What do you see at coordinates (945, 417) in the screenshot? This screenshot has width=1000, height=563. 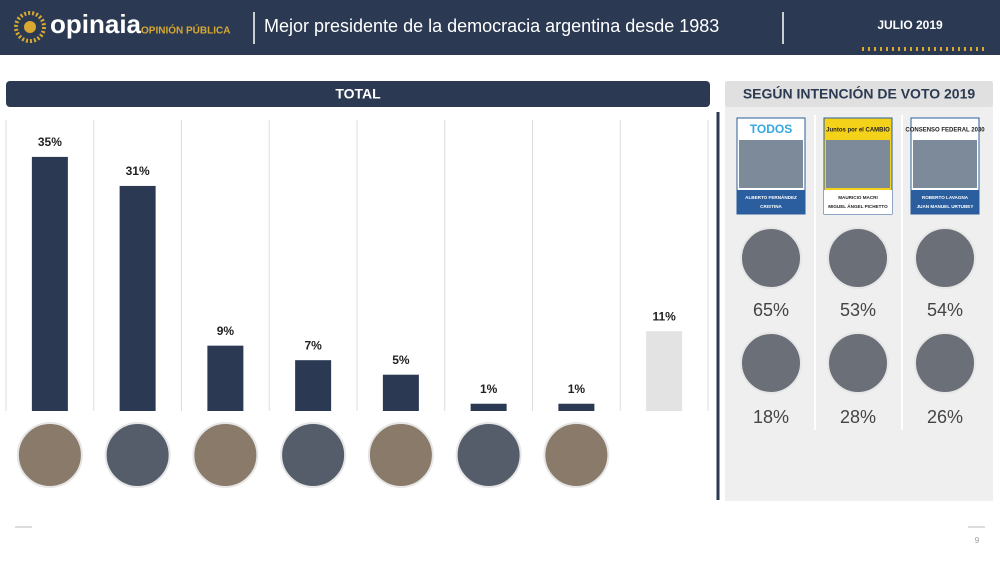 I see `vote-share: 26%` at bounding box center [945, 417].